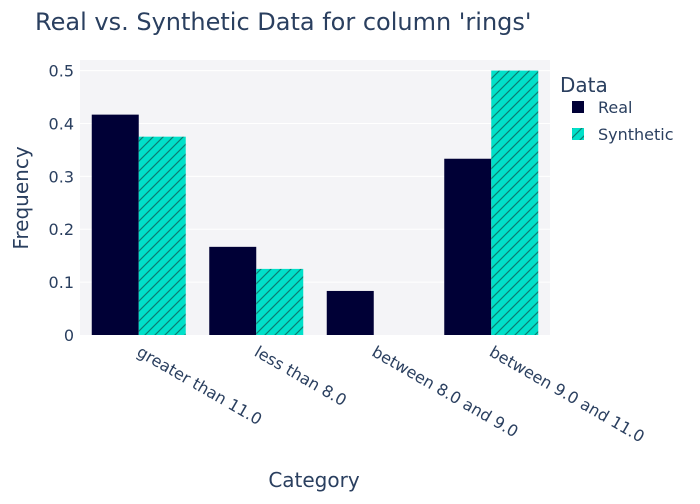 The height and width of the screenshot is (504, 700). Describe the element at coordinates (61, 282) in the screenshot. I see `y-tick-label: 0.1` at that location.